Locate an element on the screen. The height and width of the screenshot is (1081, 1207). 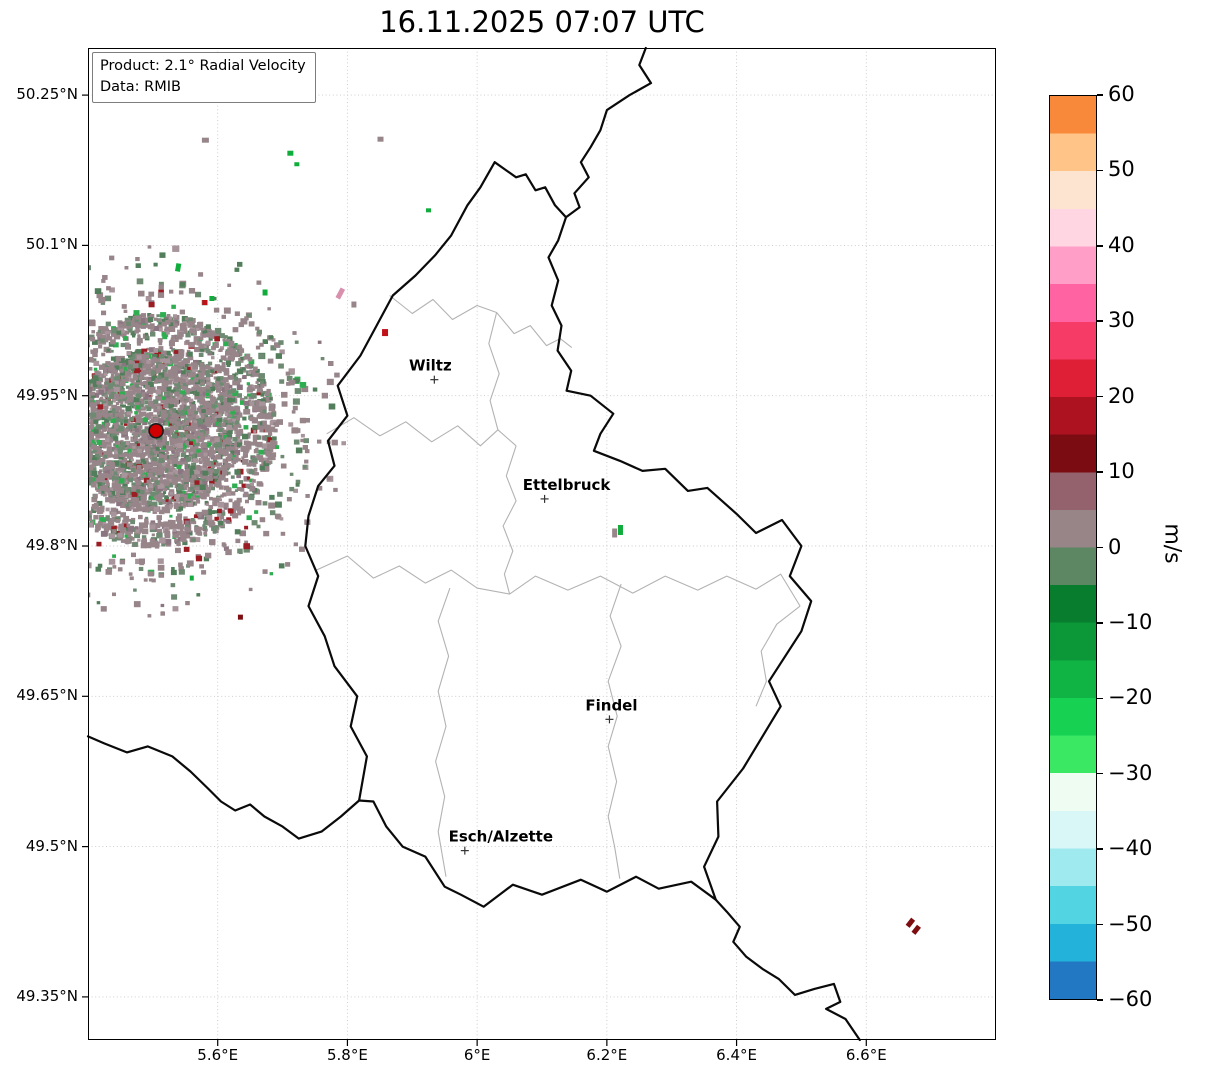
x-tick-label: 6.6°E is located at coordinates (866, 1055).